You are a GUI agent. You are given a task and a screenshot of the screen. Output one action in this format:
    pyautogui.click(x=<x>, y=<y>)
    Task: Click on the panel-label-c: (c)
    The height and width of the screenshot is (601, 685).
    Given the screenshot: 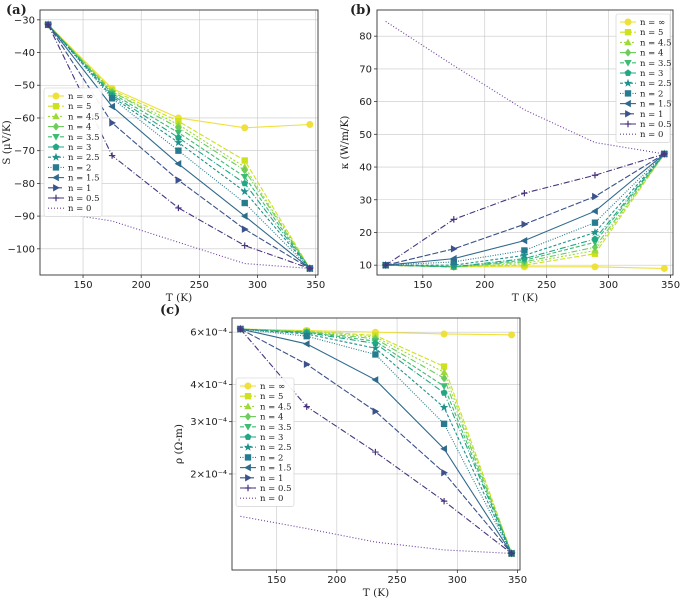 What is the action you would take?
    pyautogui.click(x=170, y=310)
    